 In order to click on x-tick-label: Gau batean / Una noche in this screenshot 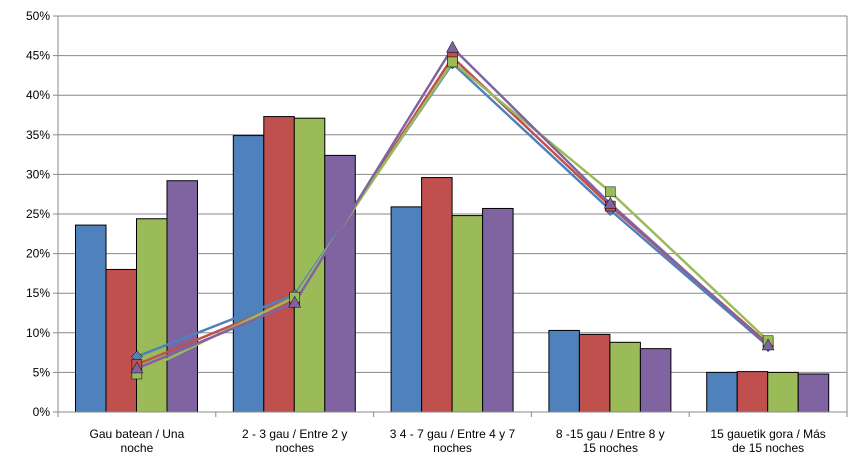, I will do `click(137, 441)`.